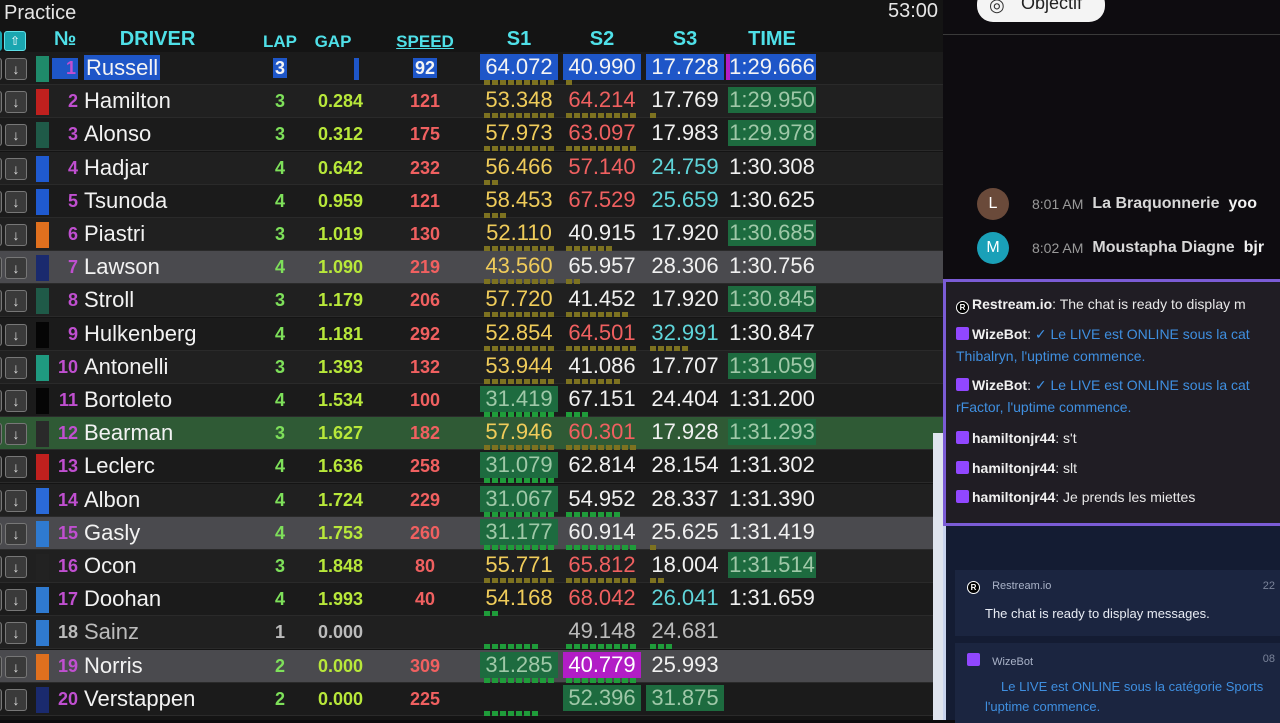 The width and height of the screenshot is (1280, 723). Describe the element at coordinates (112, 500) in the screenshot. I see `driver-name: Albon` at that location.